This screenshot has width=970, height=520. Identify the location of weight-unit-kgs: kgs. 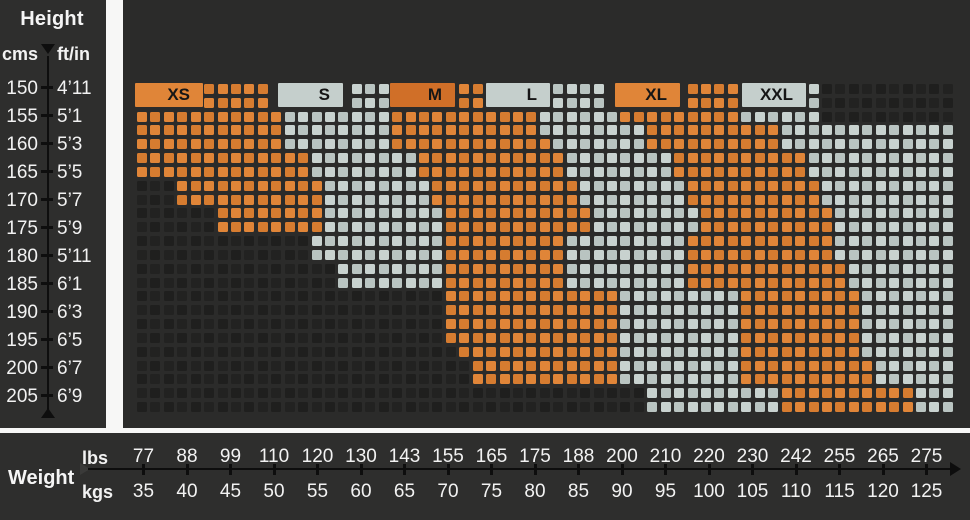
(98, 492).